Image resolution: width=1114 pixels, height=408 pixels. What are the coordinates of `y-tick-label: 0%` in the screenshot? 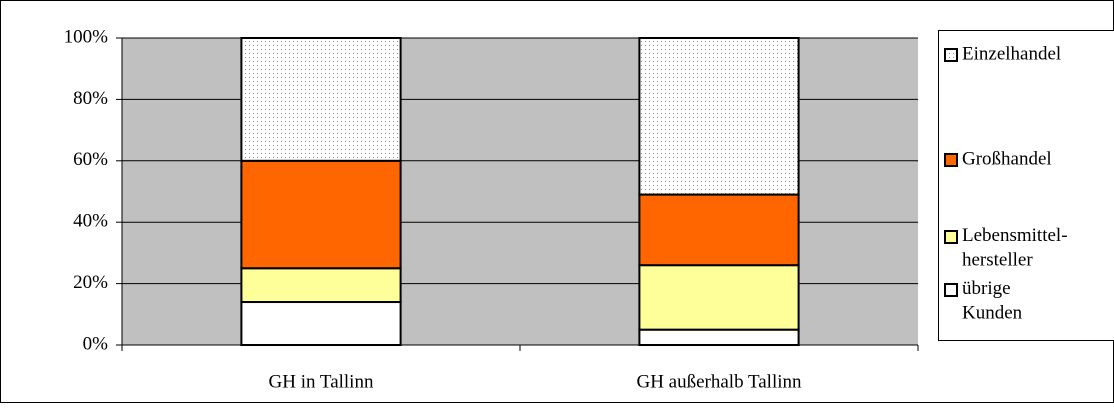 It's located at (96, 343).